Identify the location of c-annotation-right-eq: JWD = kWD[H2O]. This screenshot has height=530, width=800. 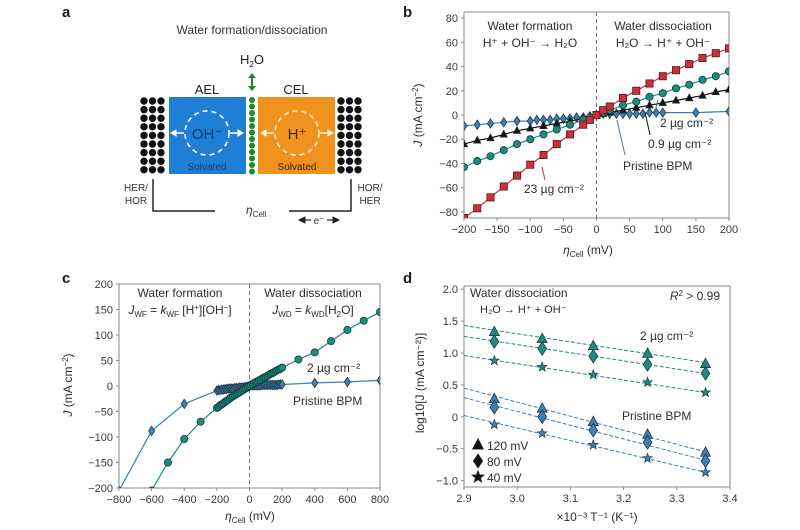
(312, 311).